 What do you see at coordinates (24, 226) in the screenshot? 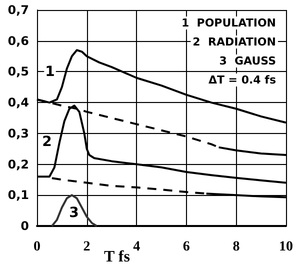
I see `y-tick-label: 0` at bounding box center [24, 226].